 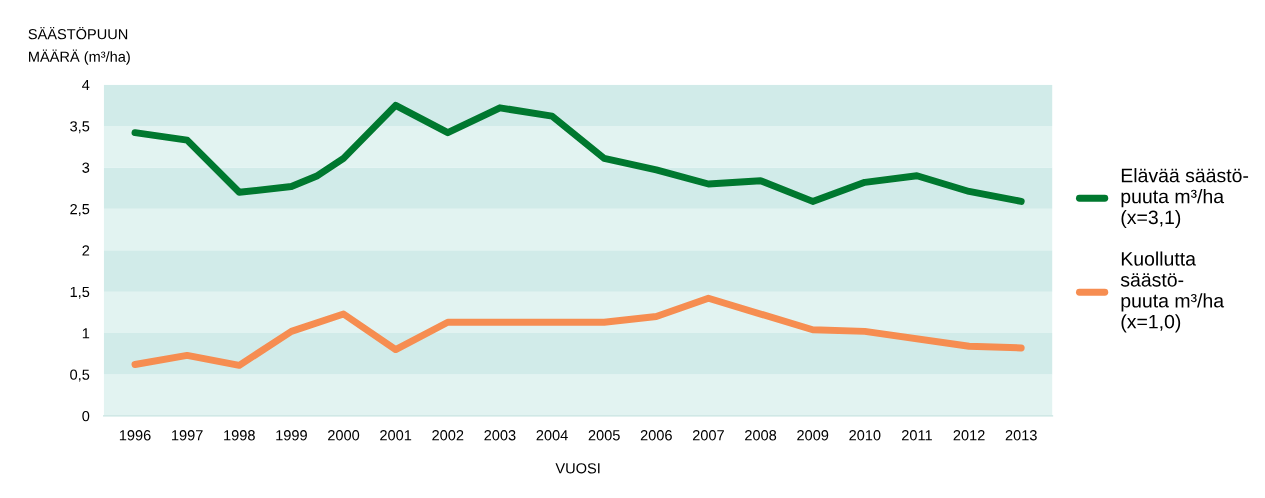 I want to click on x-tick-label: 2001, so click(x=396, y=435).